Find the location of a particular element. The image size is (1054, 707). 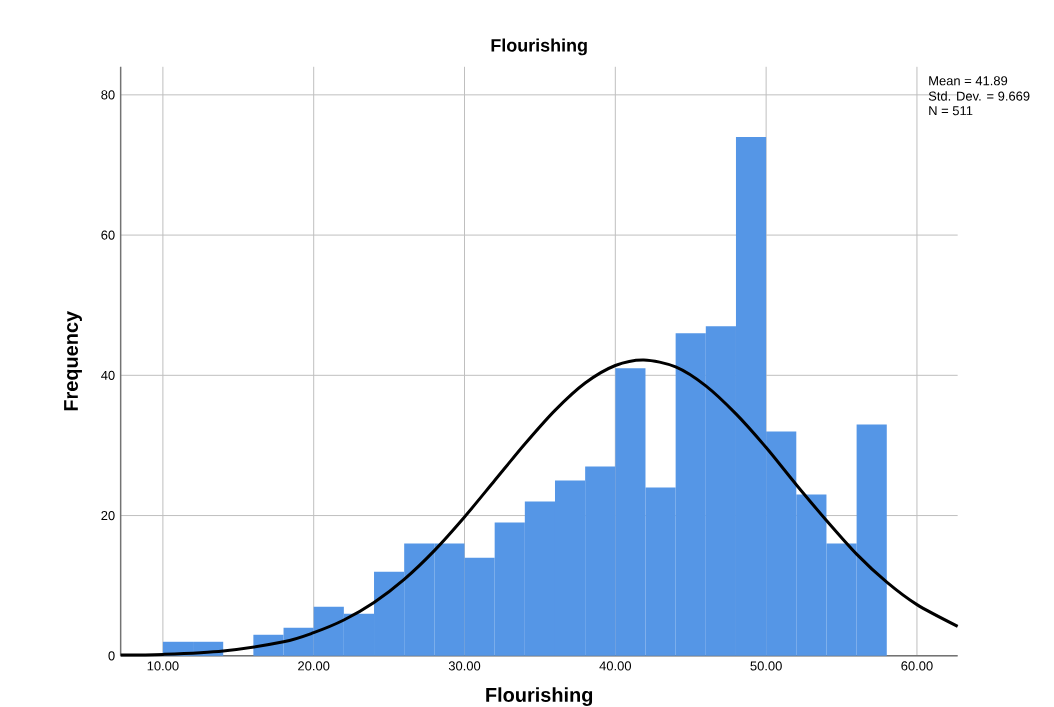

chart-title: Flourishing is located at coordinates (539, 47).